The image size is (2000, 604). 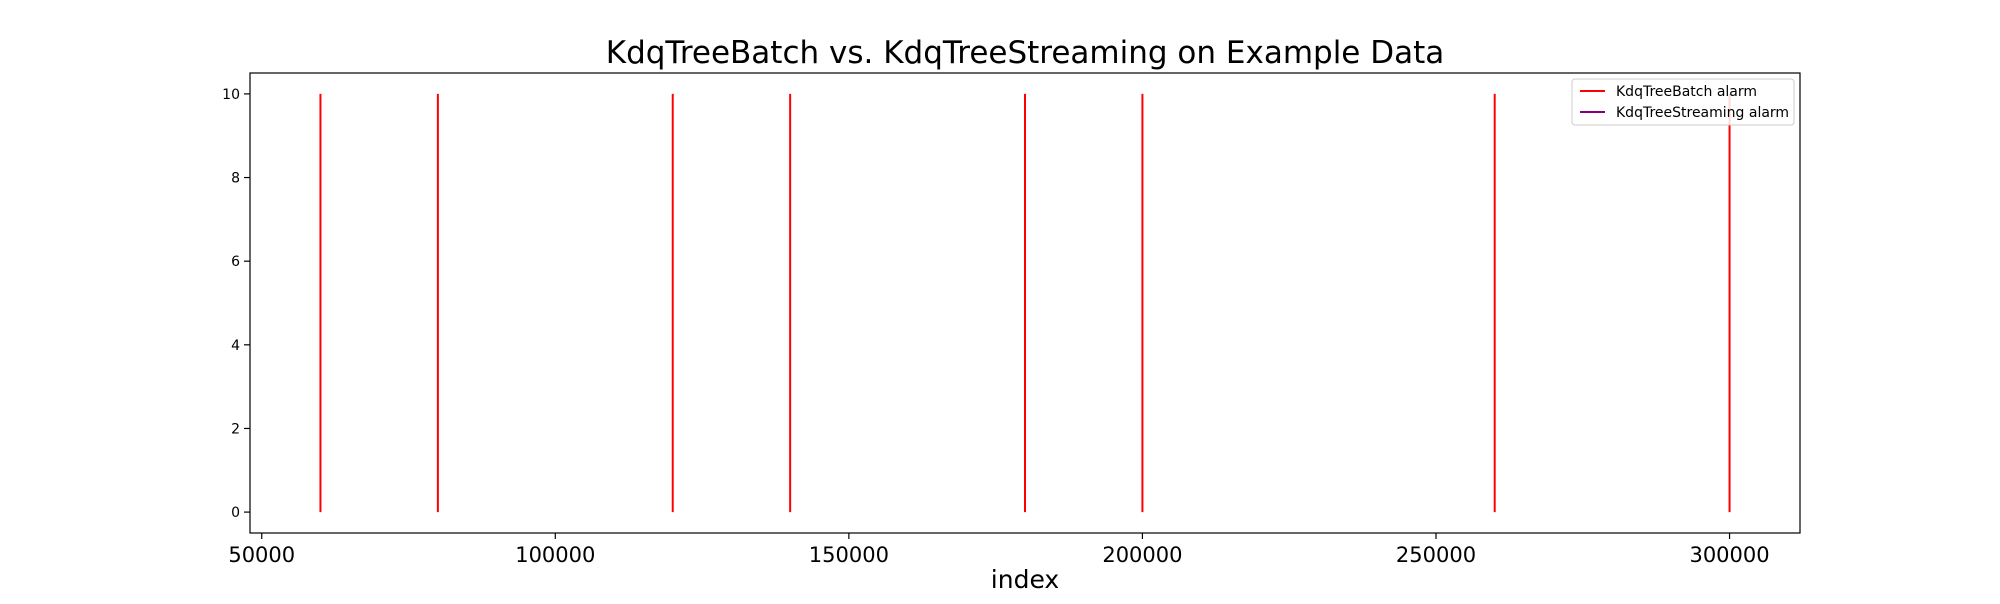 I want to click on y-axis-ticks: 0 2 4 6 8 10, so click(x=236, y=304).